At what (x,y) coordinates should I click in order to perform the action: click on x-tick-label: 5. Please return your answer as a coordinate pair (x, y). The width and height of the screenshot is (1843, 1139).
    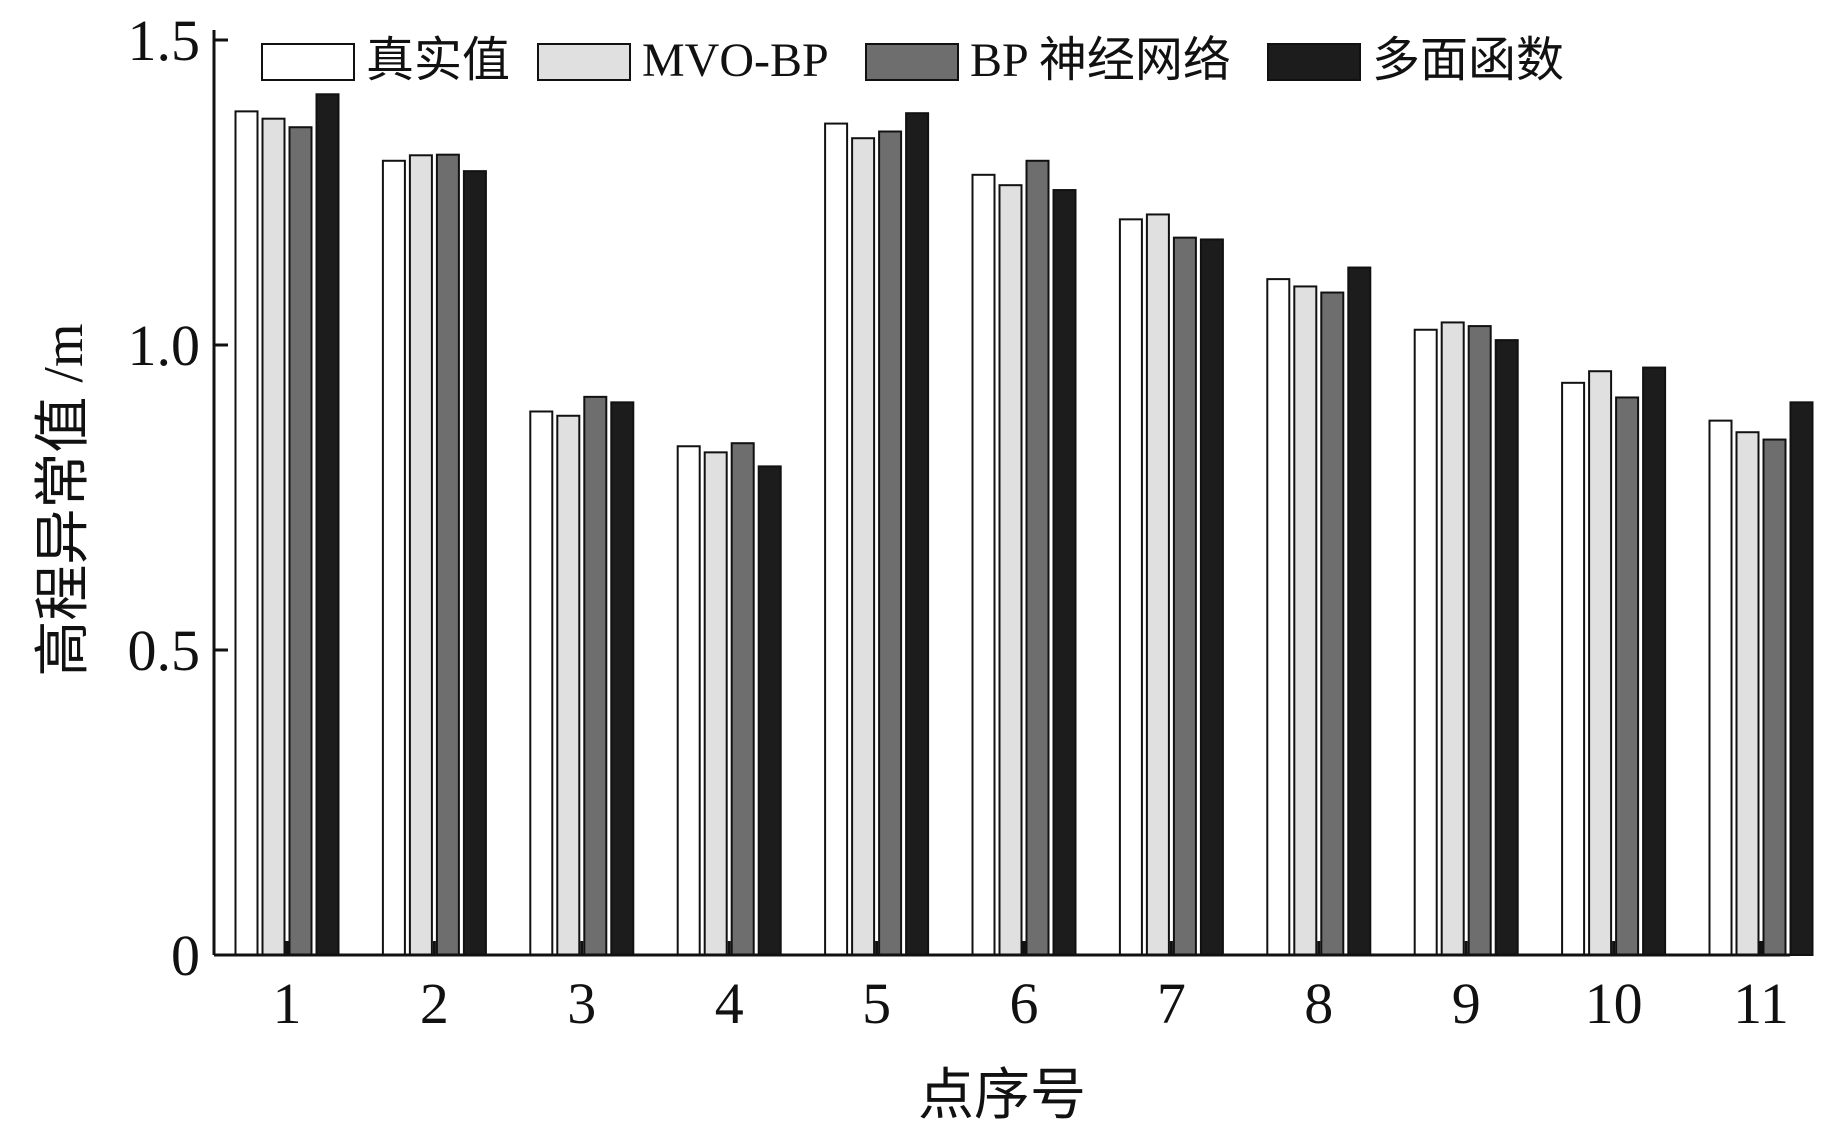
    Looking at the image, I should click on (876, 1003).